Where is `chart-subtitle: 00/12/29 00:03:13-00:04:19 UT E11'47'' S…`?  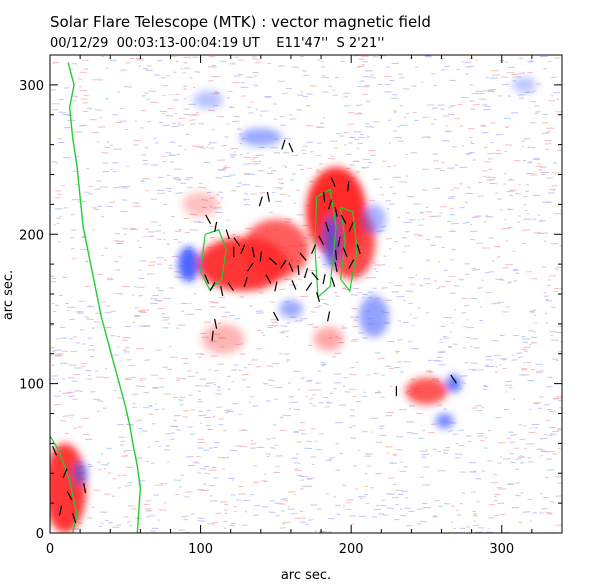 chart-subtitle: 00/12/29 00:03:13-00:04:19 UT E11'47'' S… is located at coordinates (217, 43).